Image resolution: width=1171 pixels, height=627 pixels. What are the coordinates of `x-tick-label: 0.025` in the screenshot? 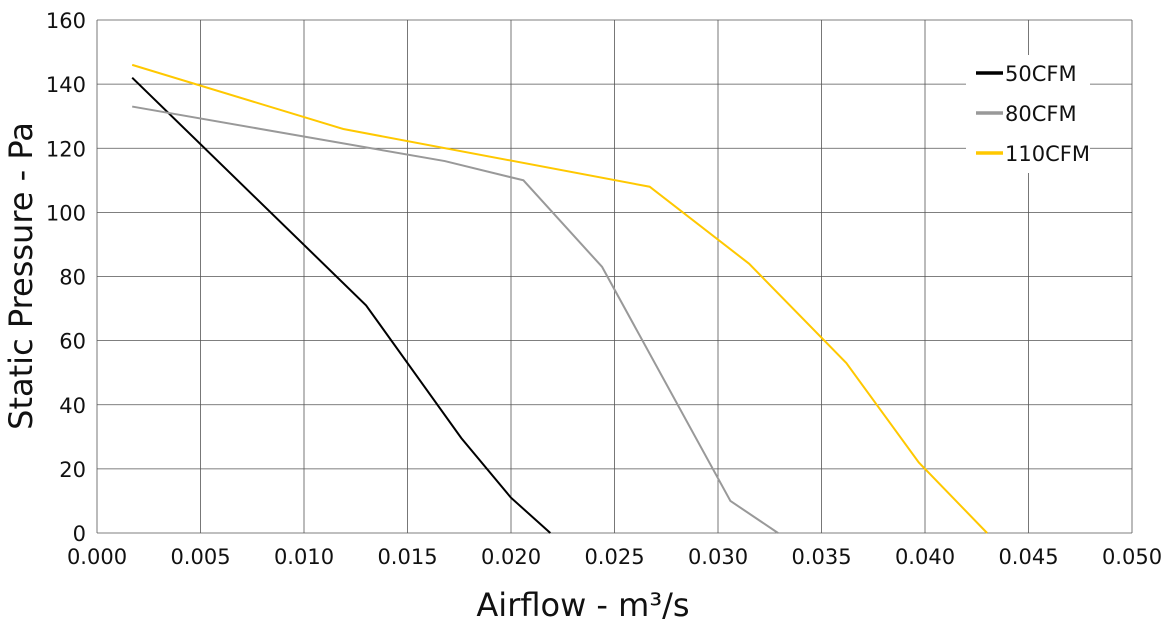 It's located at (614, 557).